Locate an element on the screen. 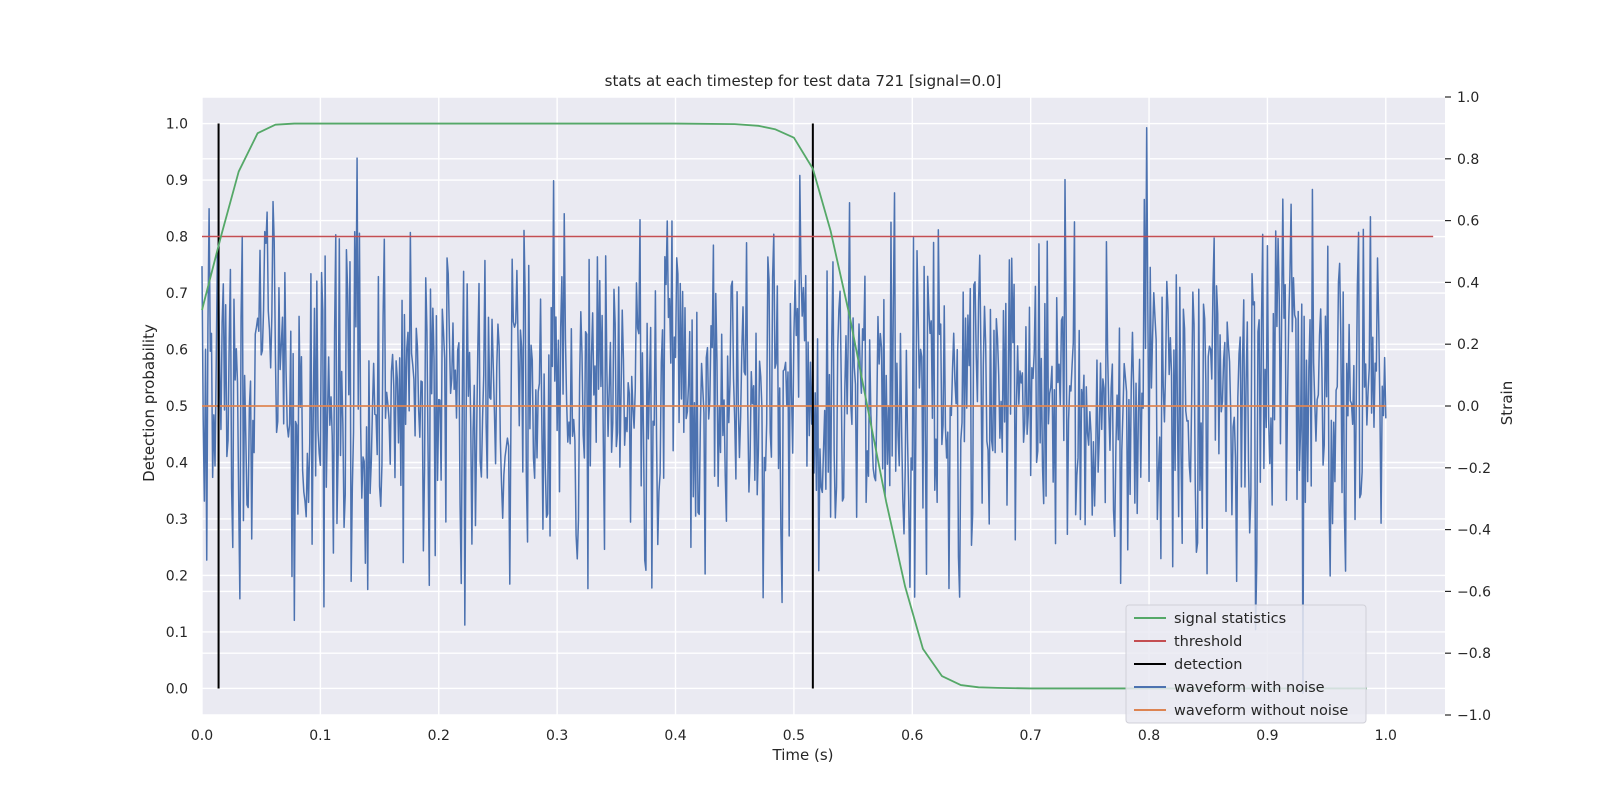 The height and width of the screenshot is (800, 1600). y-tick-label: 0.4 is located at coordinates (177, 463).